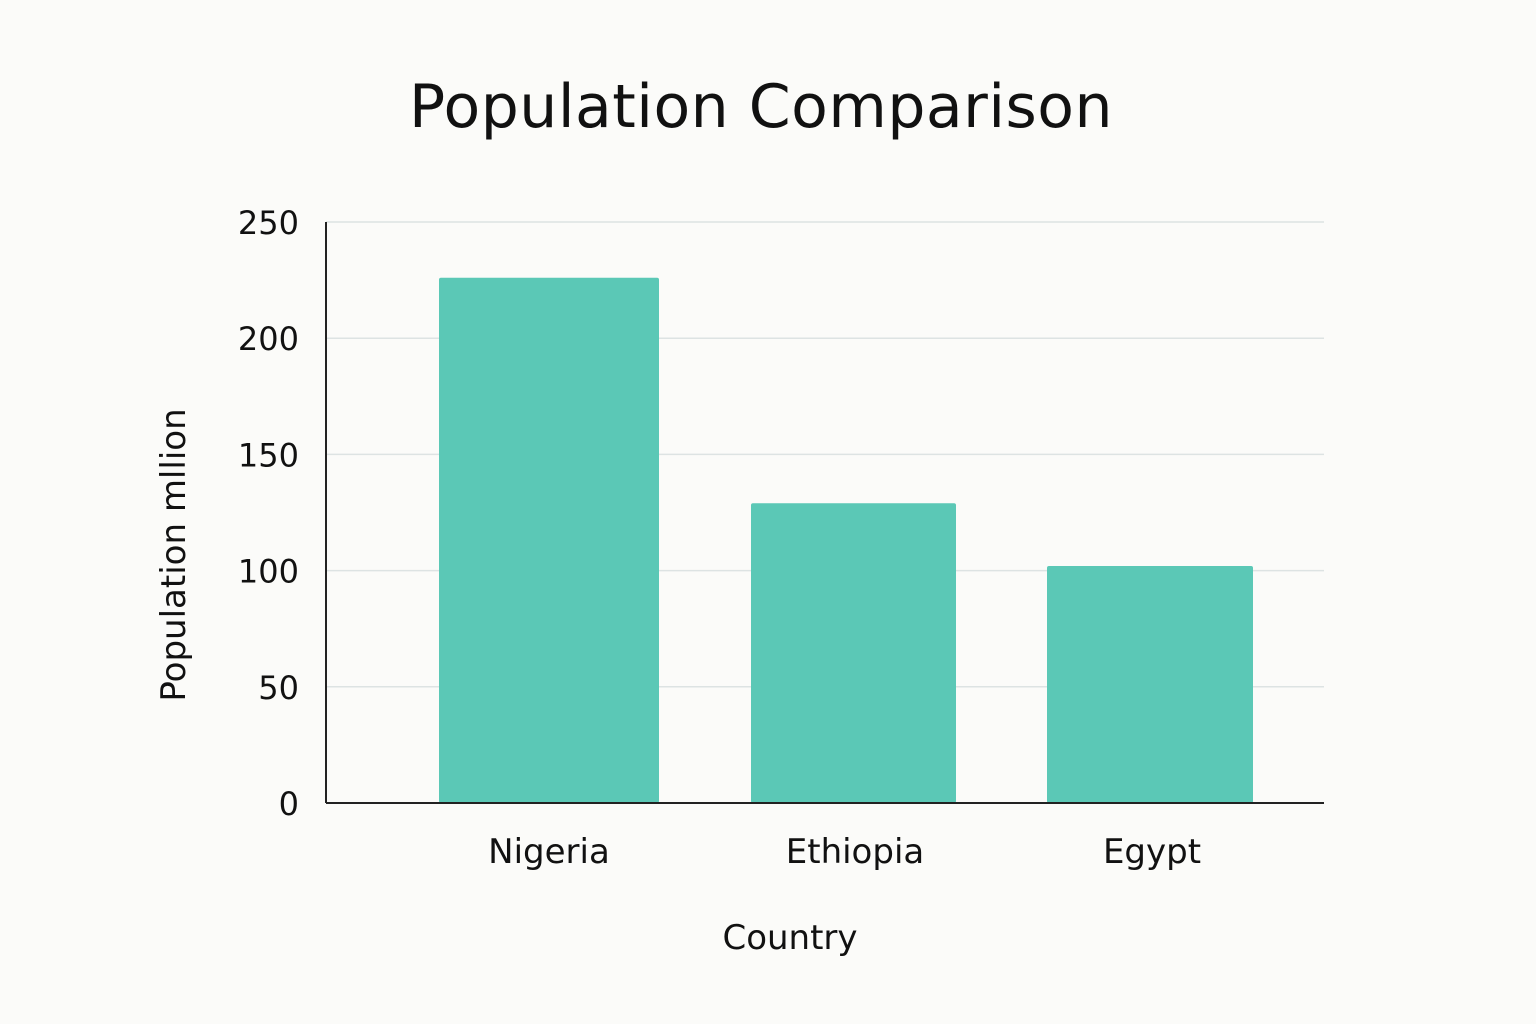 The width and height of the screenshot is (1536, 1024). I want to click on x-tick-label: Egypt, so click(1152, 852).